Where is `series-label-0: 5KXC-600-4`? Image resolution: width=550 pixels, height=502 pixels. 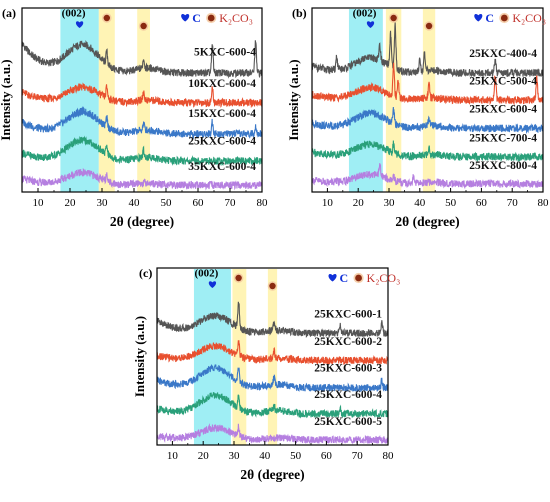
series-label-0: 5KXC-600-4 is located at coordinates (225, 52).